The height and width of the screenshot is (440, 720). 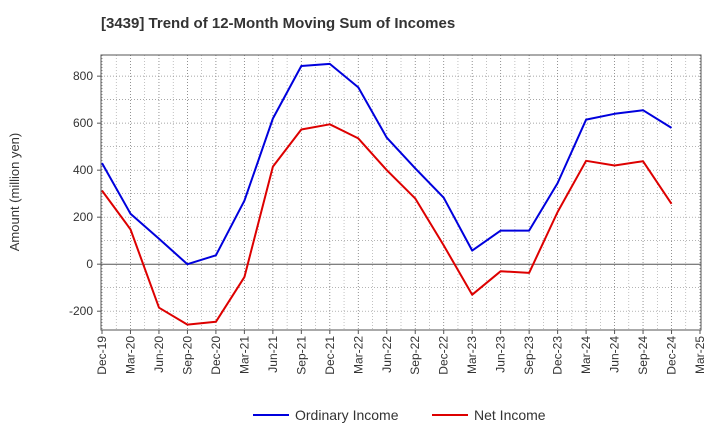 I want to click on x-tick-label: Dec-19, so click(x=102, y=355).